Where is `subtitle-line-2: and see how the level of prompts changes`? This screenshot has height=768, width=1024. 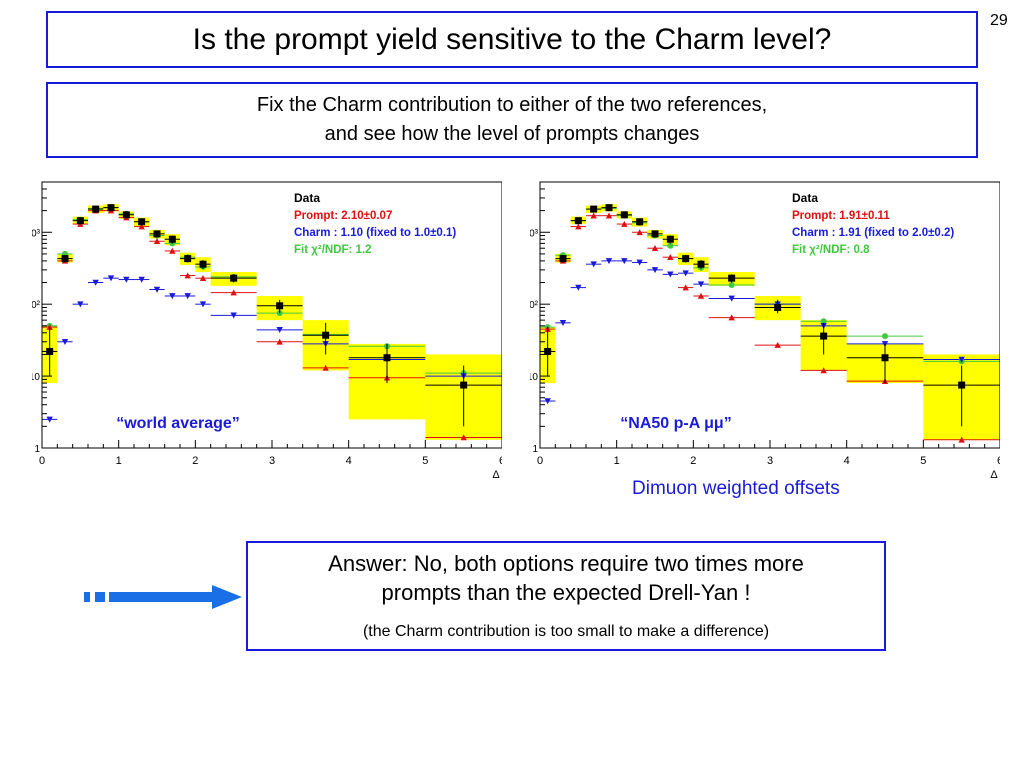
subtitle-line-2: and see how the level of prompts changes is located at coordinates (512, 134).